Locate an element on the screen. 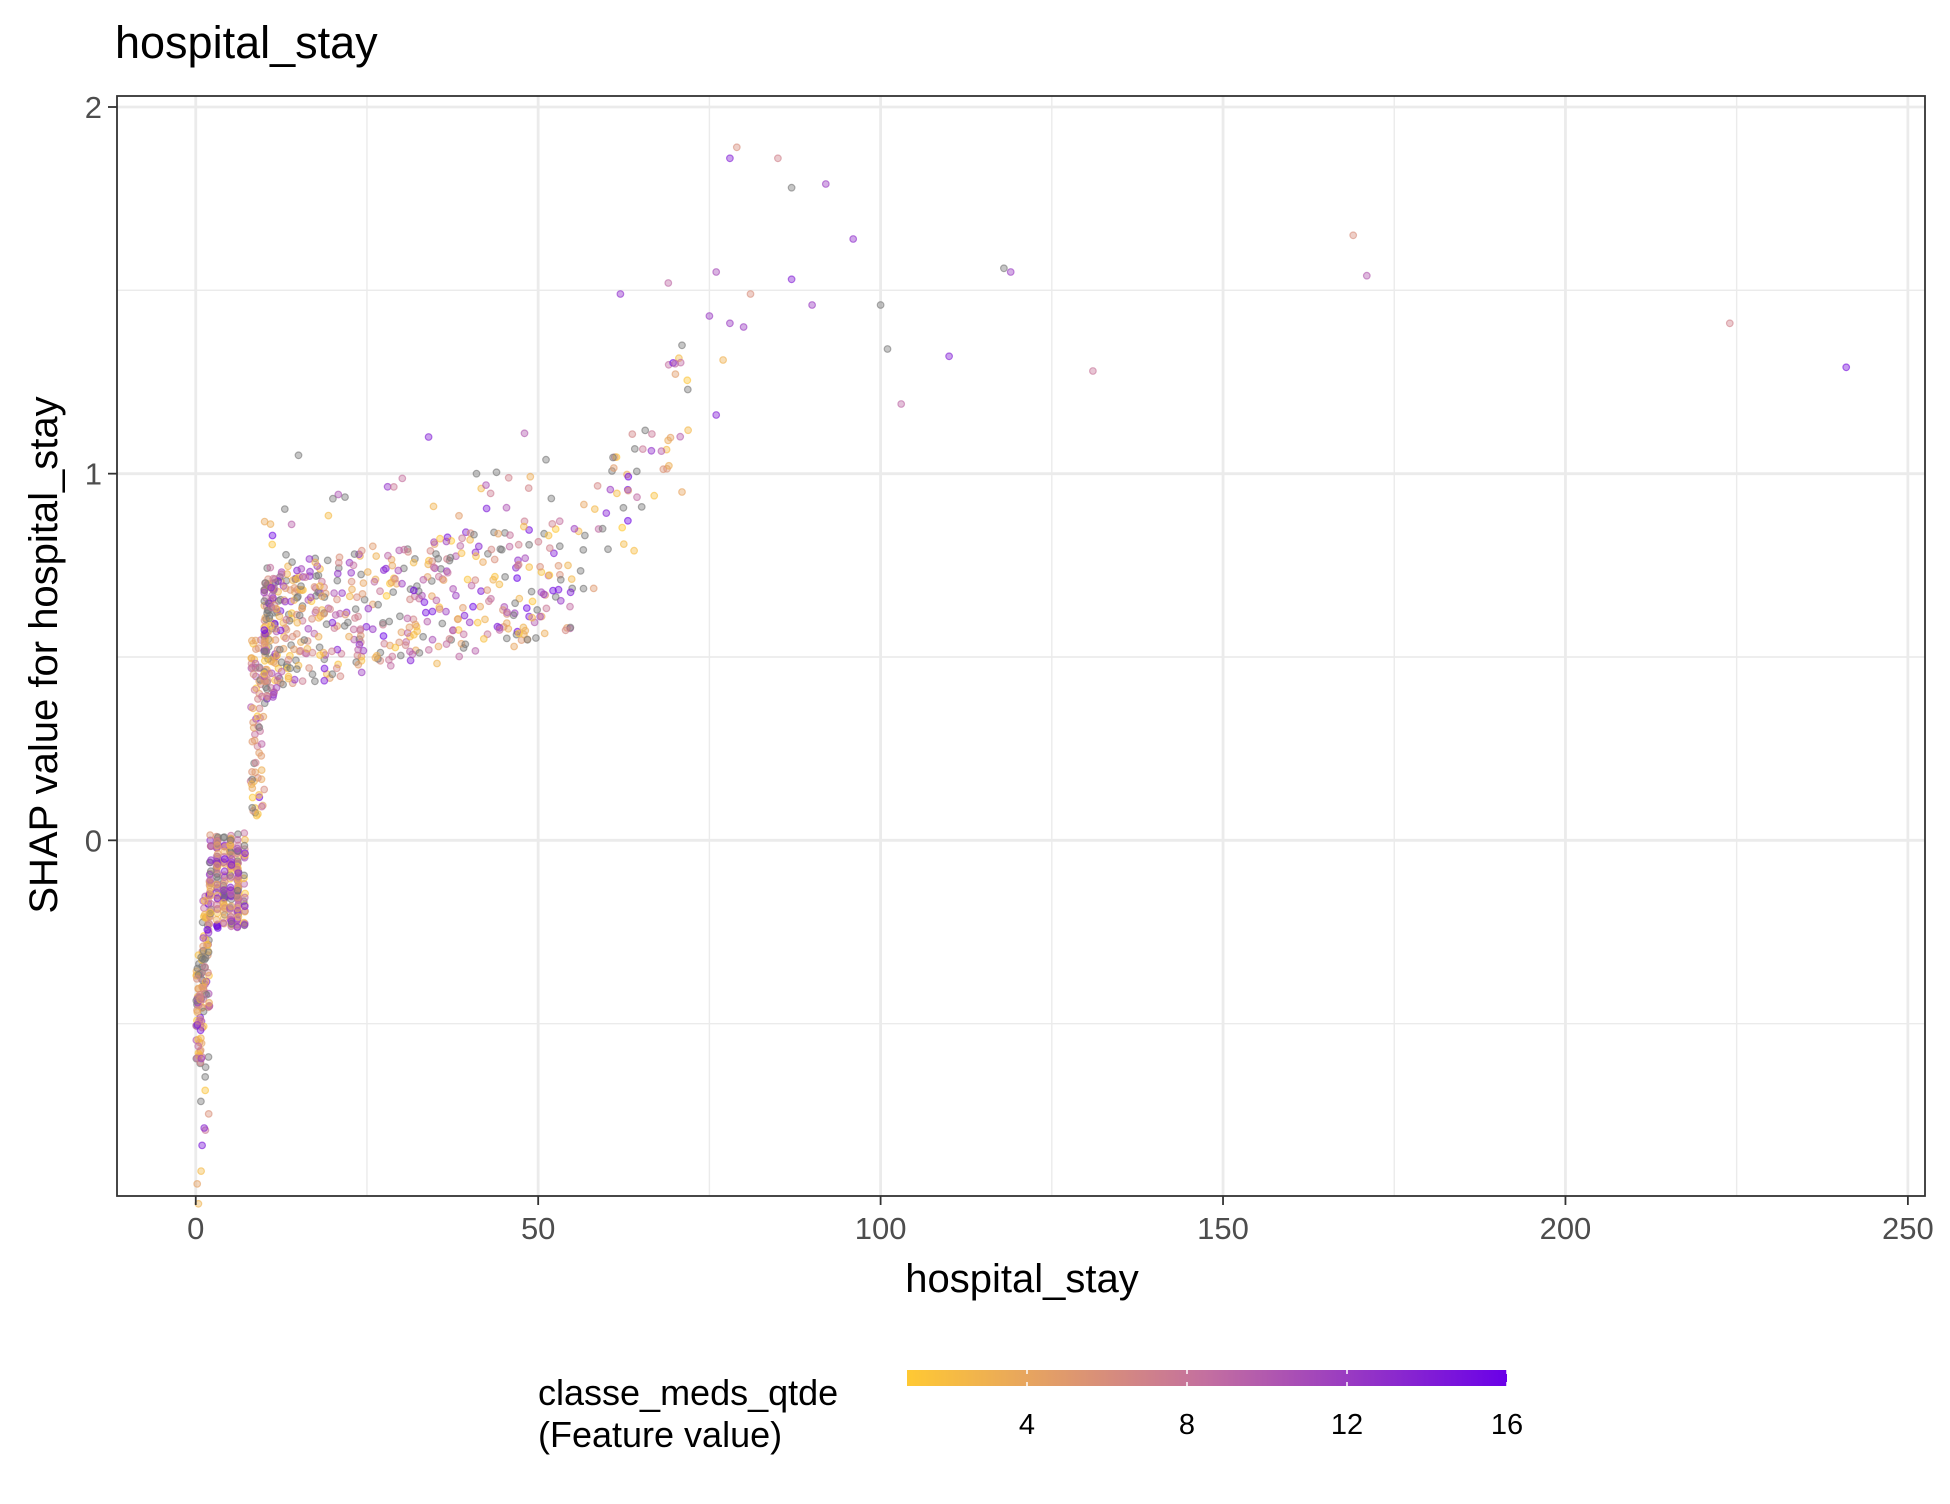 This screenshot has width=1950, height=1504. legend-tick-label: 16 is located at coordinates (1507, 1425).